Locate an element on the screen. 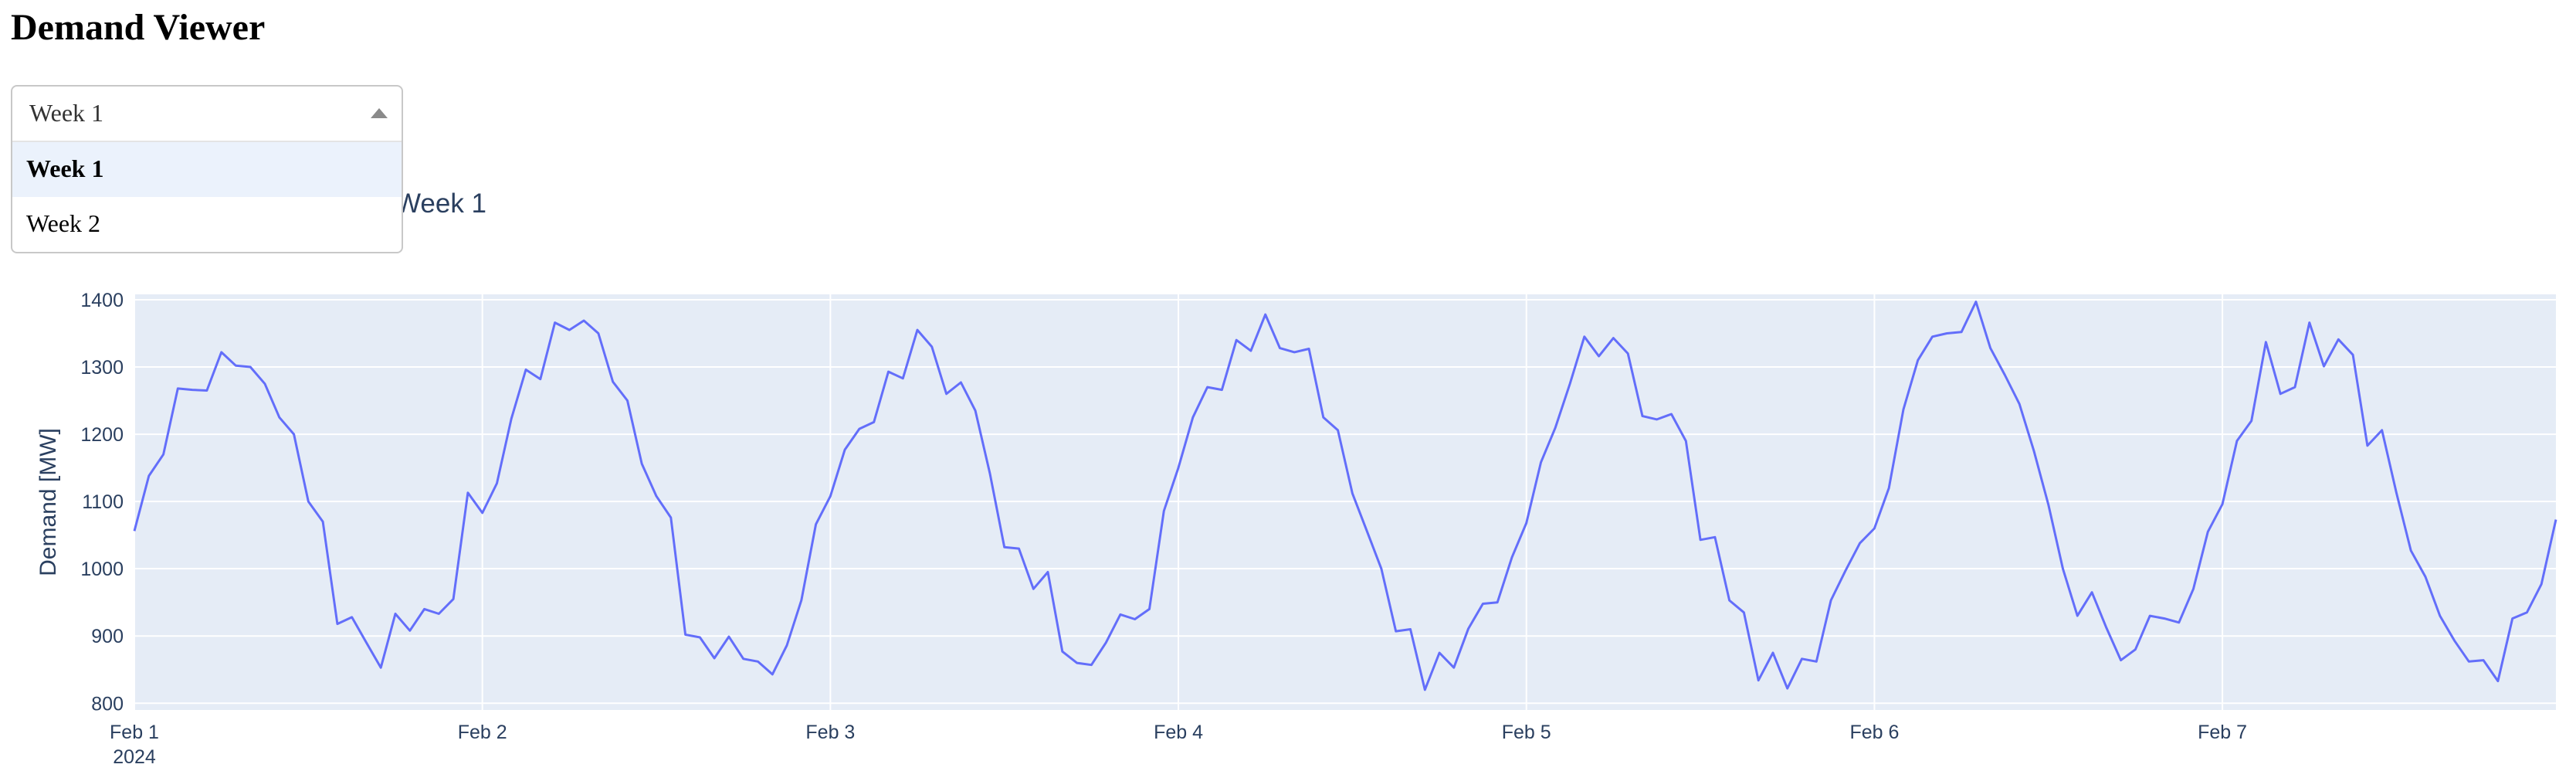  dropdown-option-label: Week 1 is located at coordinates (65, 169).